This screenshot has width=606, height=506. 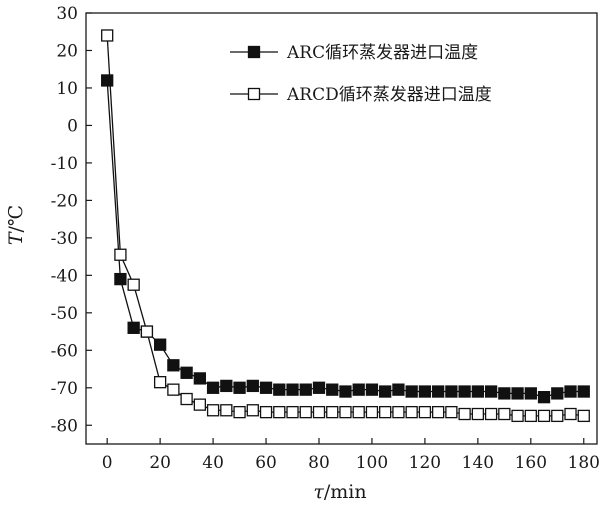 I want to click on x-axis: 0 20 40 60 80 100 120 140 160 180, so click(x=351, y=455).